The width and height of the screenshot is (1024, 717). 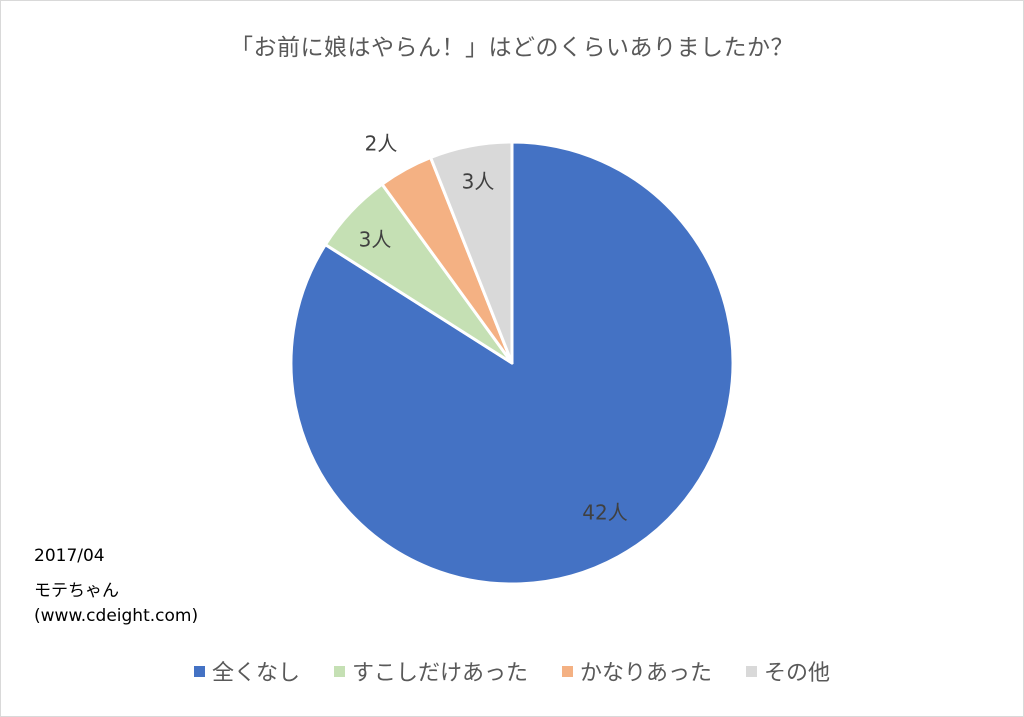 I want to click on legend-item-little: すこしだけあった, so click(x=430, y=671).